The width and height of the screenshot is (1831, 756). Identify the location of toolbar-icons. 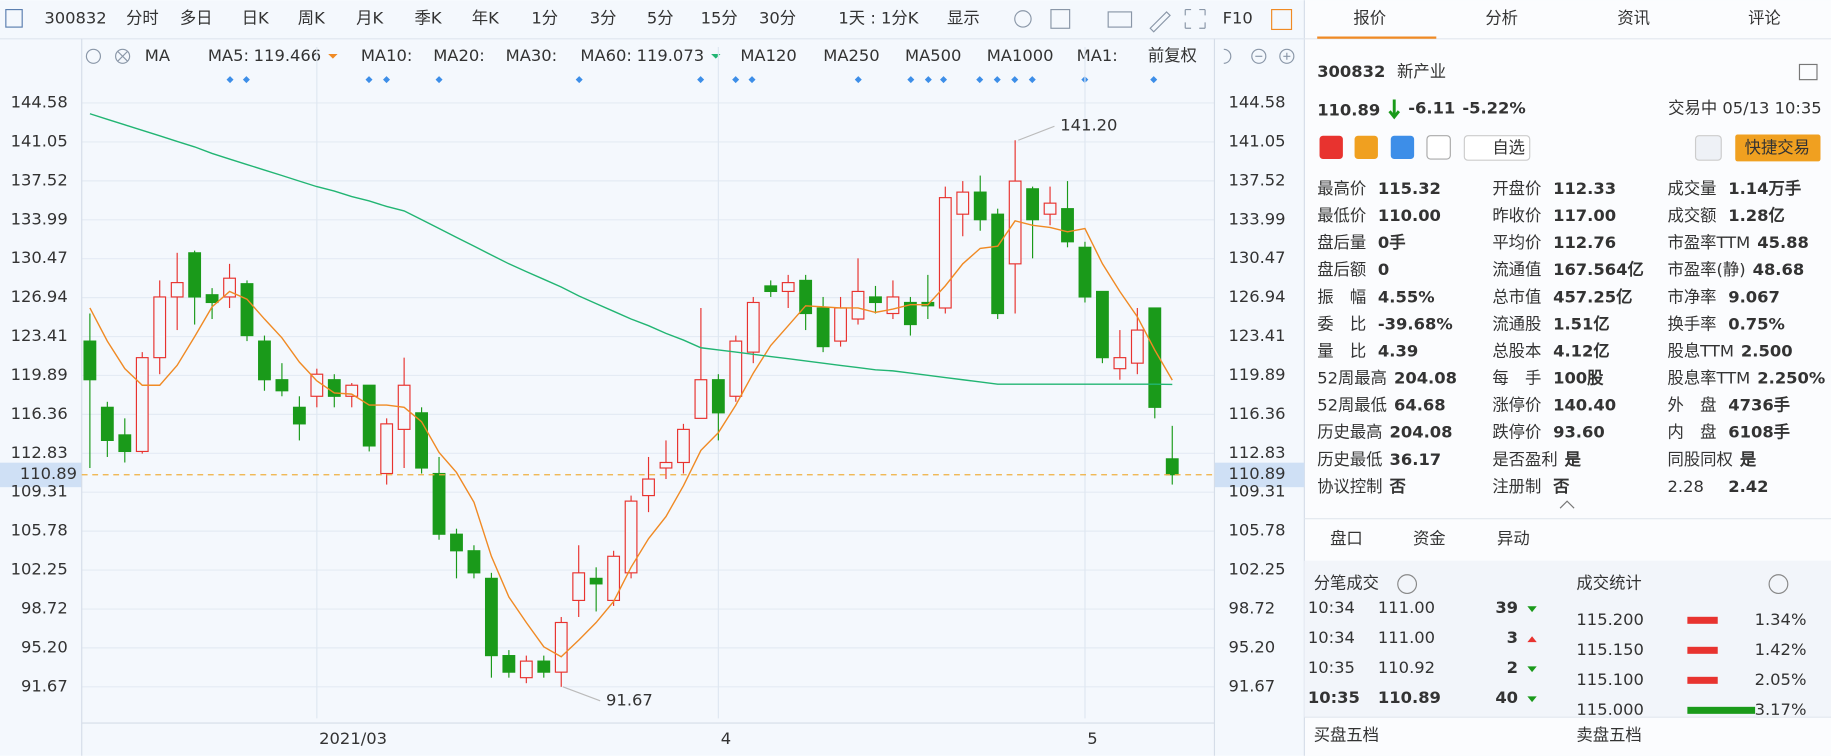
(690, 36).